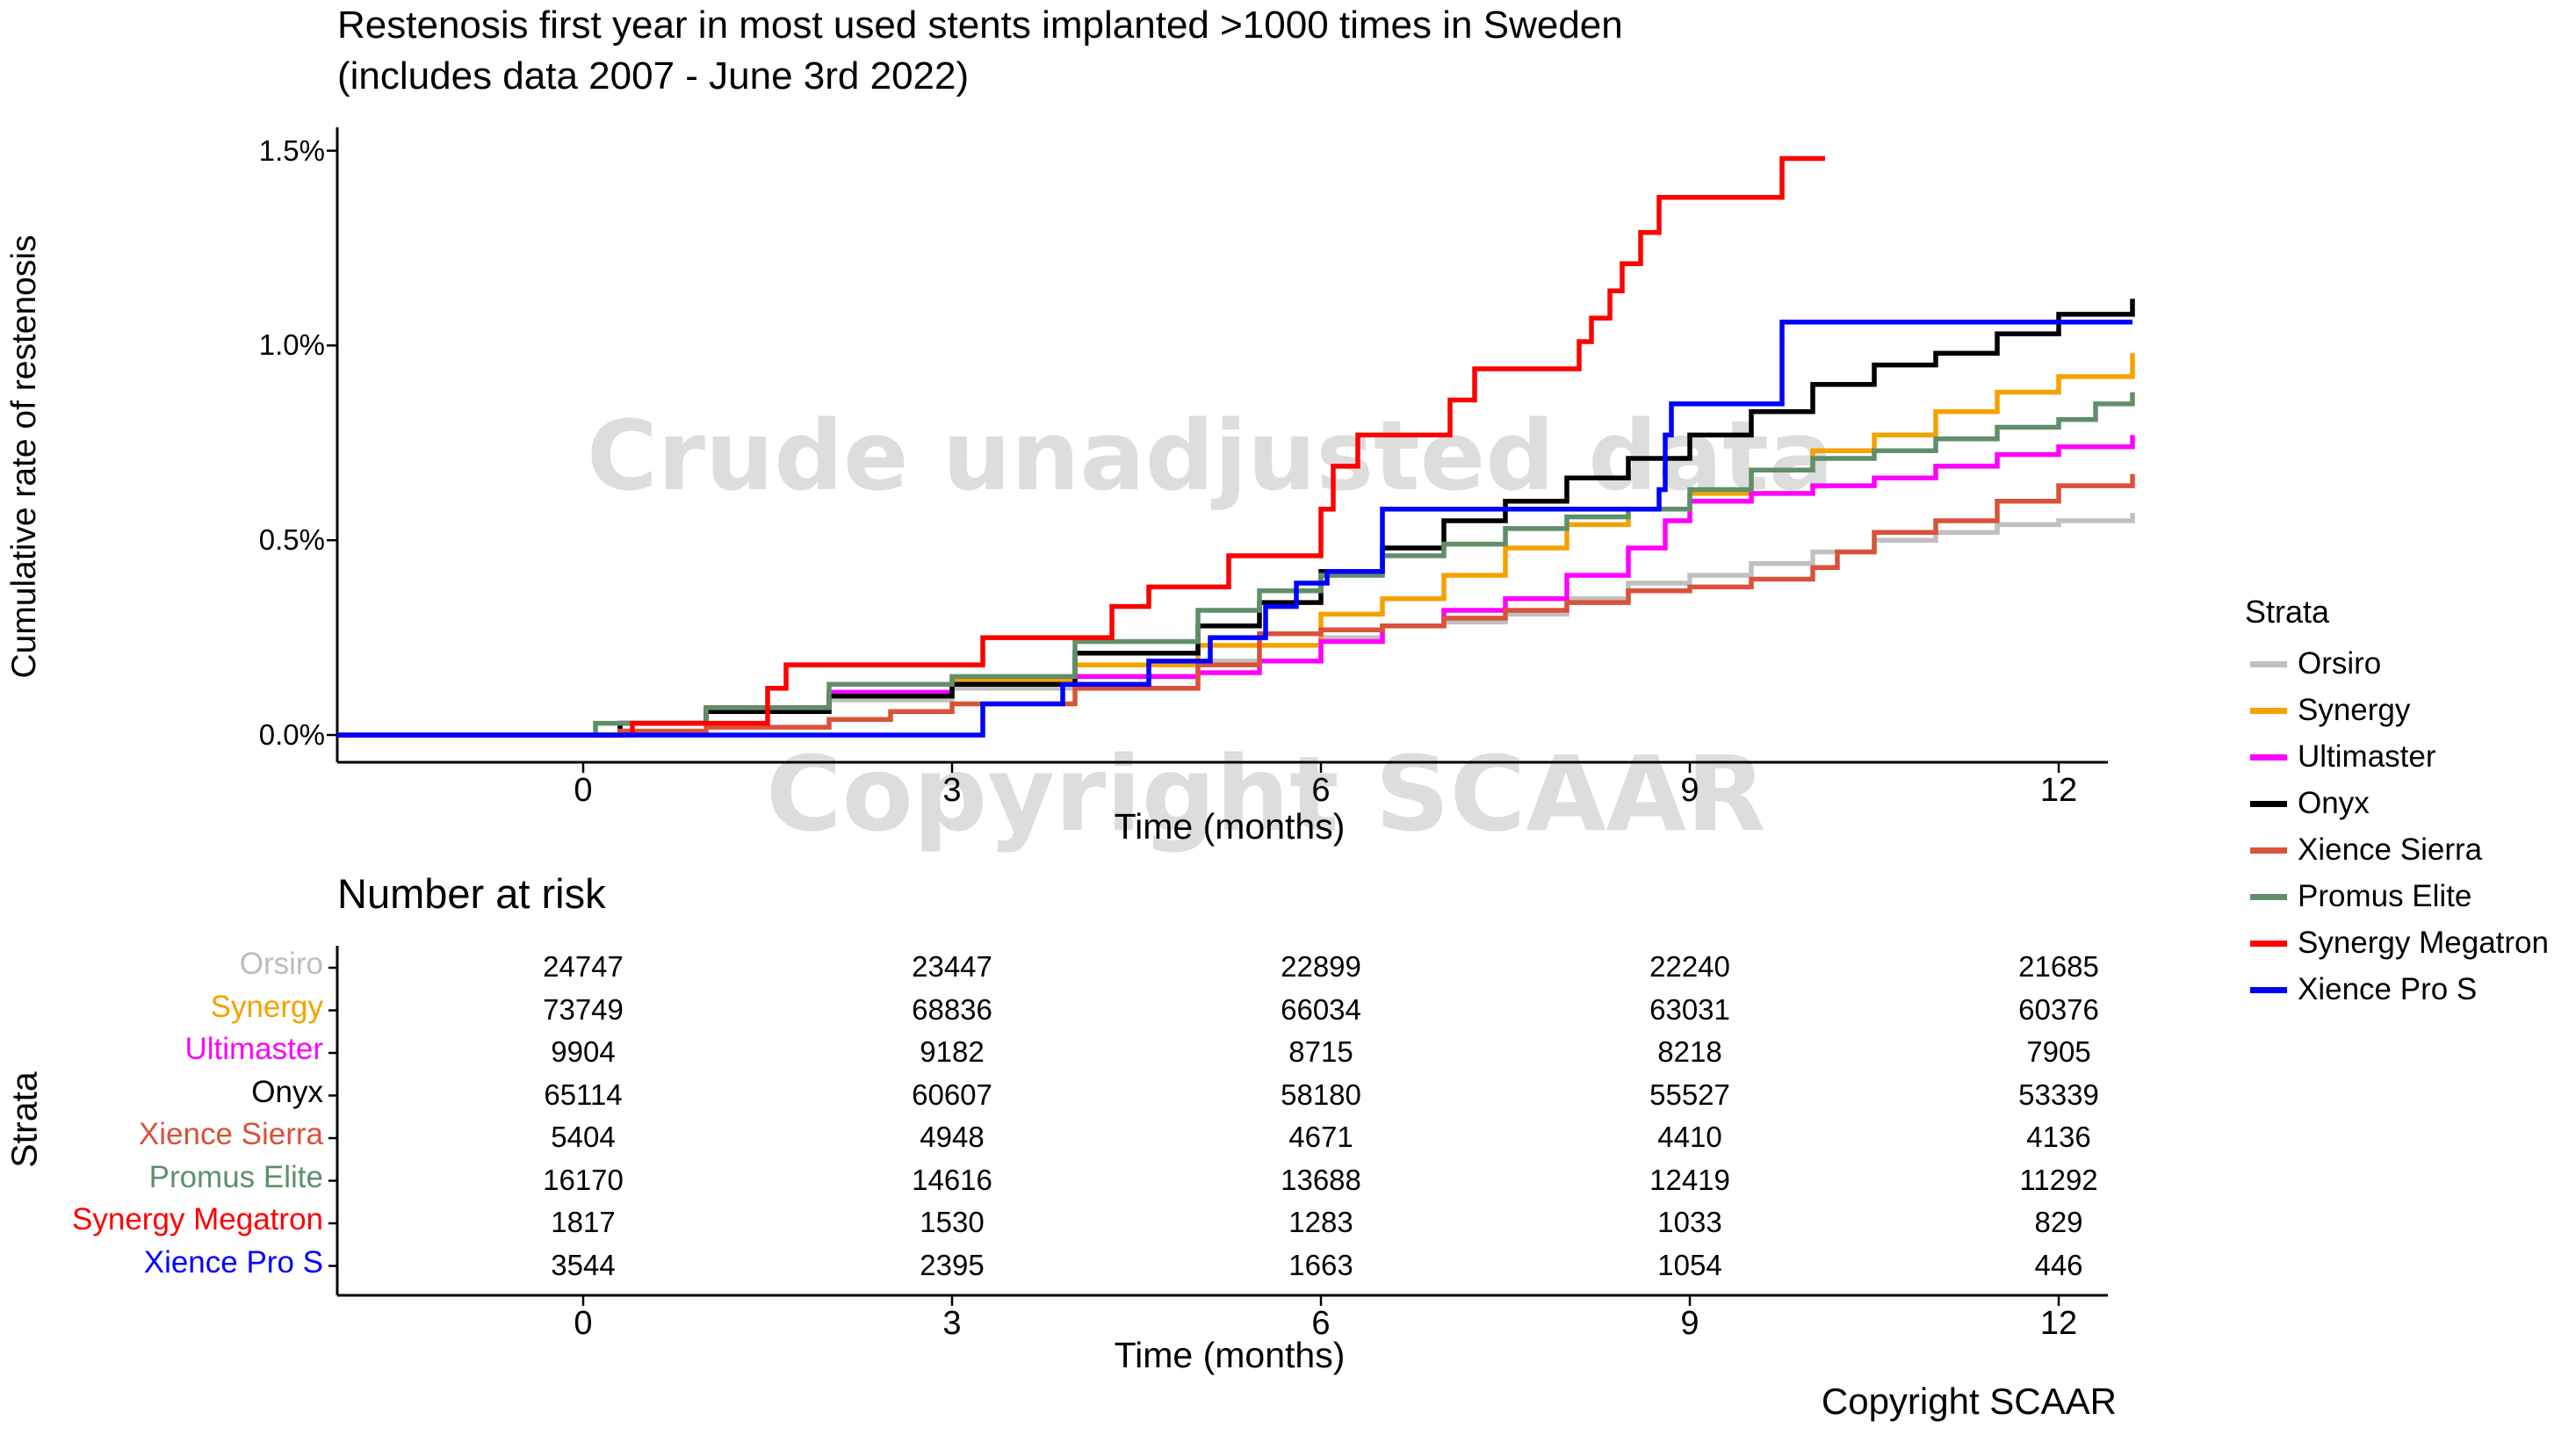 The width and height of the screenshot is (2576, 1449). What do you see at coordinates (1969, 1402) in the screenshot?
I see `footer-copyright: Copyright SCAAR` at bounding box center [1969, 1402].